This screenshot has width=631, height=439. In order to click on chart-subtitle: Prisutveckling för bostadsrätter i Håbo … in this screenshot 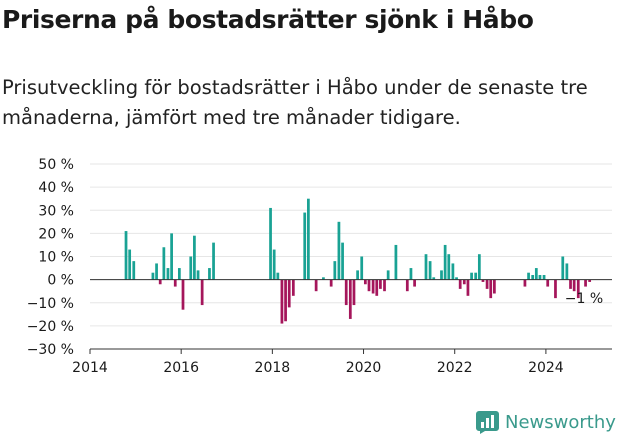, I will do `click(295, 102)`.